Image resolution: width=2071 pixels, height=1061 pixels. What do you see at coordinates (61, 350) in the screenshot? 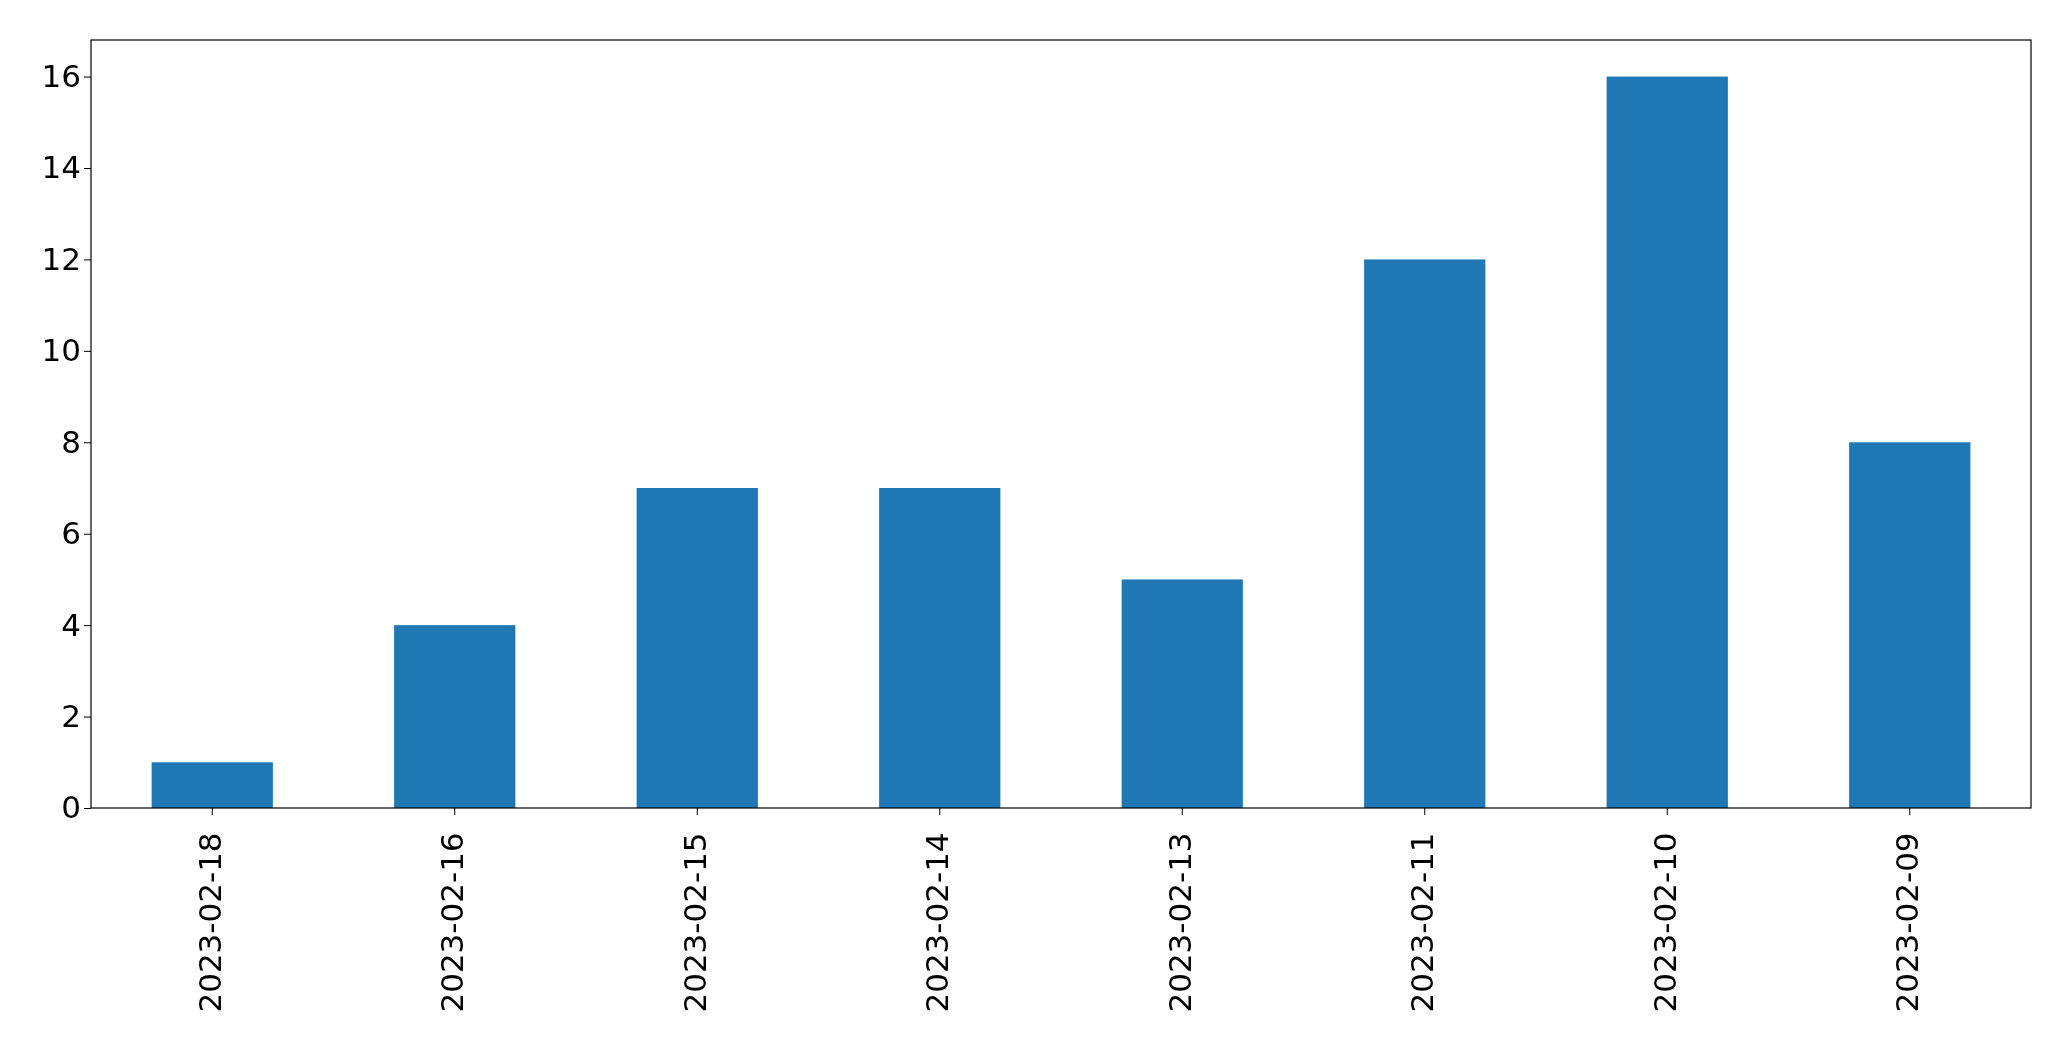
I see `y-tick-label: 10` at bounding box center [61, 350].